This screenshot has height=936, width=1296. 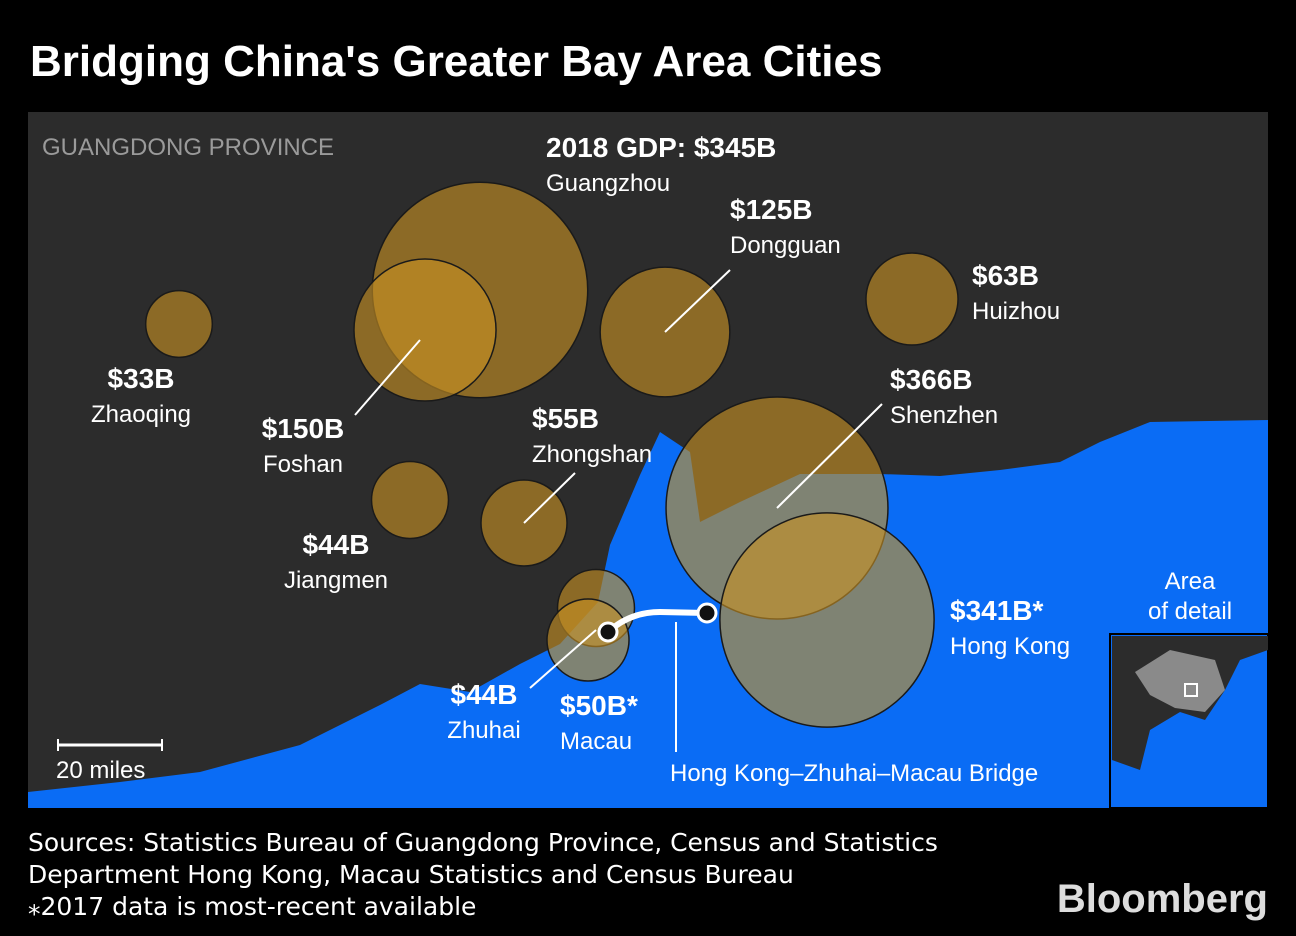 I want to click on gdp-label: $125B, so click(x=771, y=209).